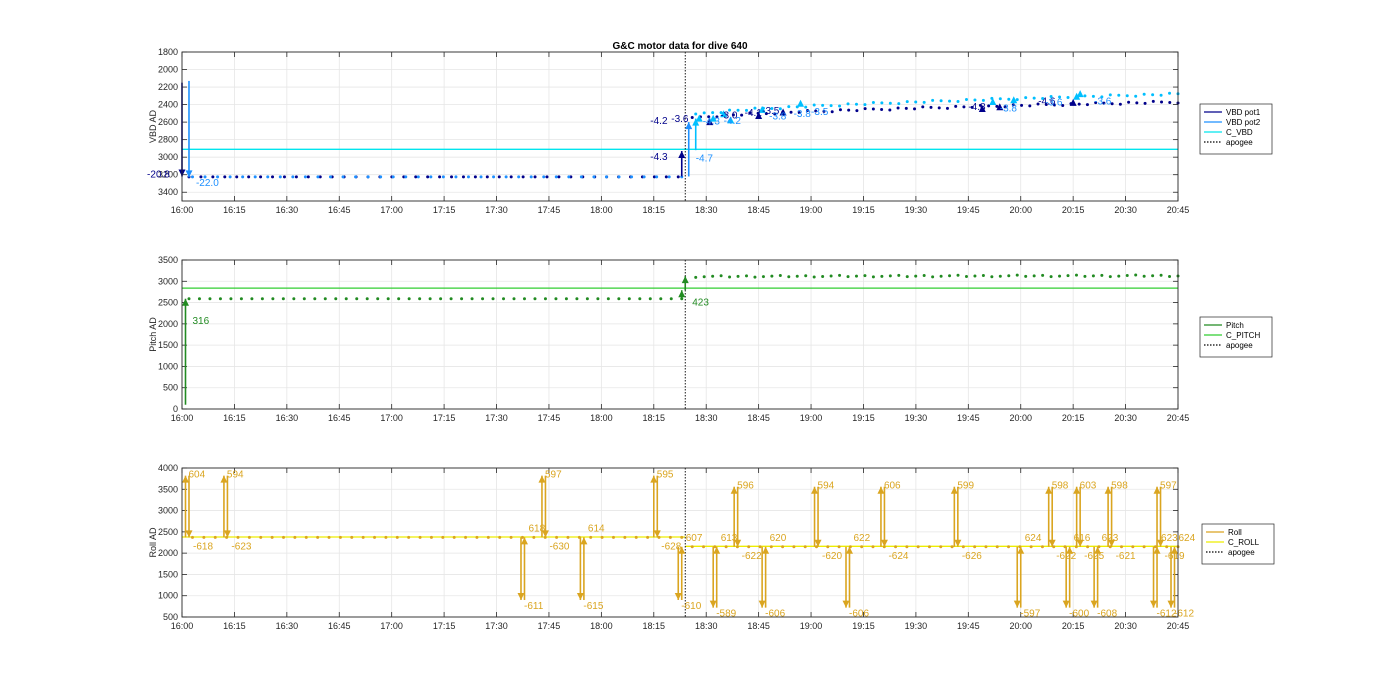 The image size is (1400, 698). What do you see at coordinates (153, 126) in the screenshot?
I see `y-axis-label: VBD AD` at bounding box center [153, 126].